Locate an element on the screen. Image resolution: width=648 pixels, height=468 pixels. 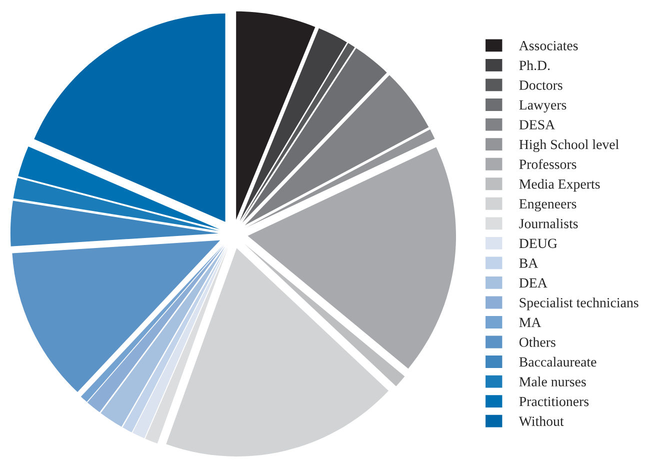
legend-label: MA is located at coordinates (530, 322).